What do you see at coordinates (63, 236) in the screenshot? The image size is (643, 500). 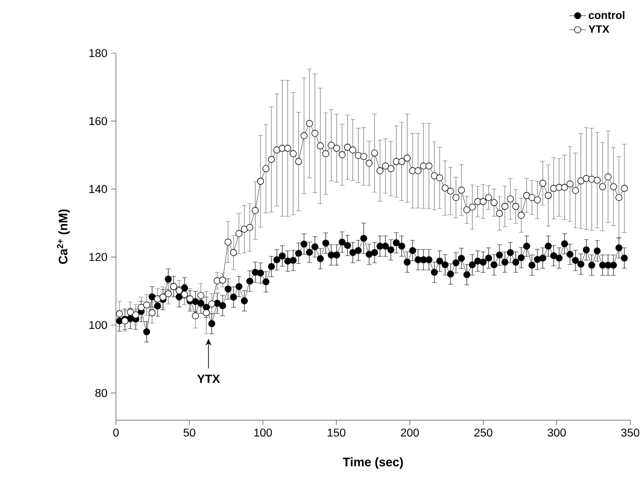 I see `y-axis-title: Ca$^{2+}$ (nM)` at bounding box center [63, 236].